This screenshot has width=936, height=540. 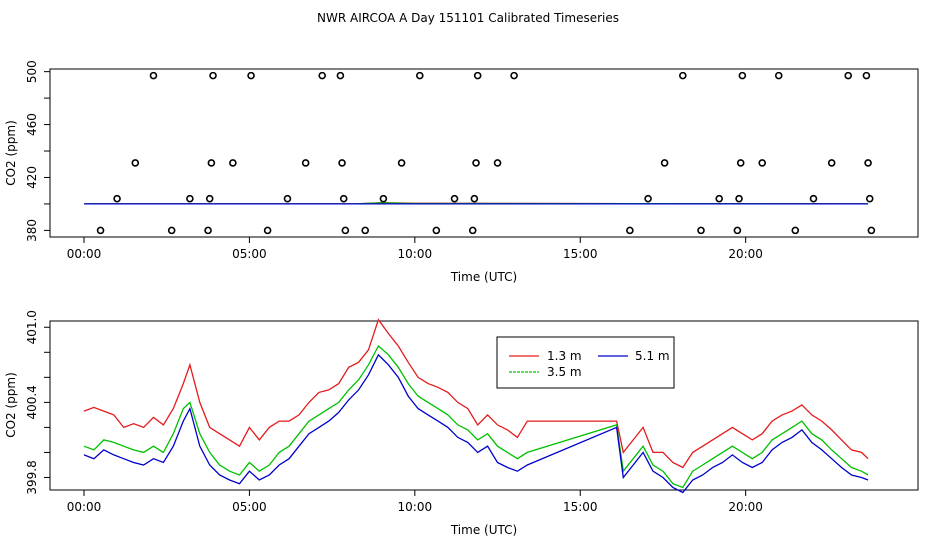 What do you see at coordinates (32, 477) in the screenshot?
I see `y-tick-label: 399.8` at bounding box center [32, 477].